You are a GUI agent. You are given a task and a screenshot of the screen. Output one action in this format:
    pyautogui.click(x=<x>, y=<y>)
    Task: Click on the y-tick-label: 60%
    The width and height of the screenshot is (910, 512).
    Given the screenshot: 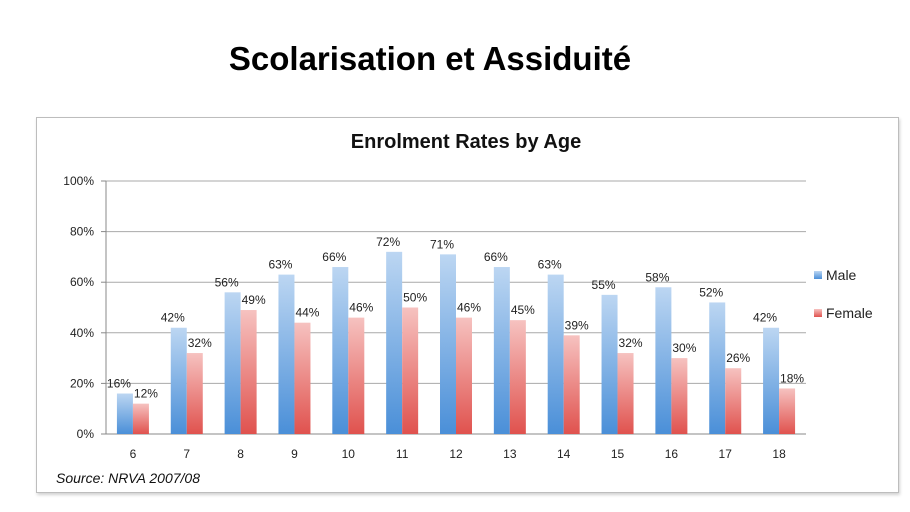 What is the action you would take?
    pyautogui.click(x=82, y=282)
    